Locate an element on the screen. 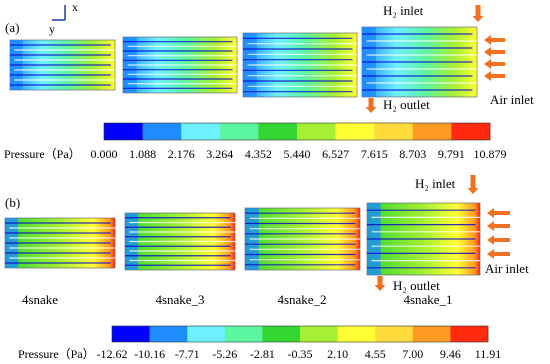  case-label: 4snake_1 is located at coordinates (427, 299).